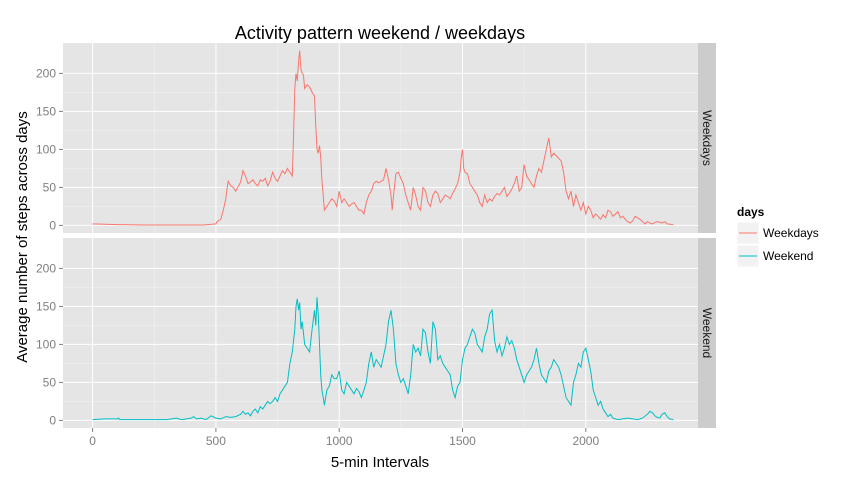  What do you see at coordinates (22, 237) in the screenshot?
I see `y-axis-title: Average number of steps across days` at bounding box center [22, 237].